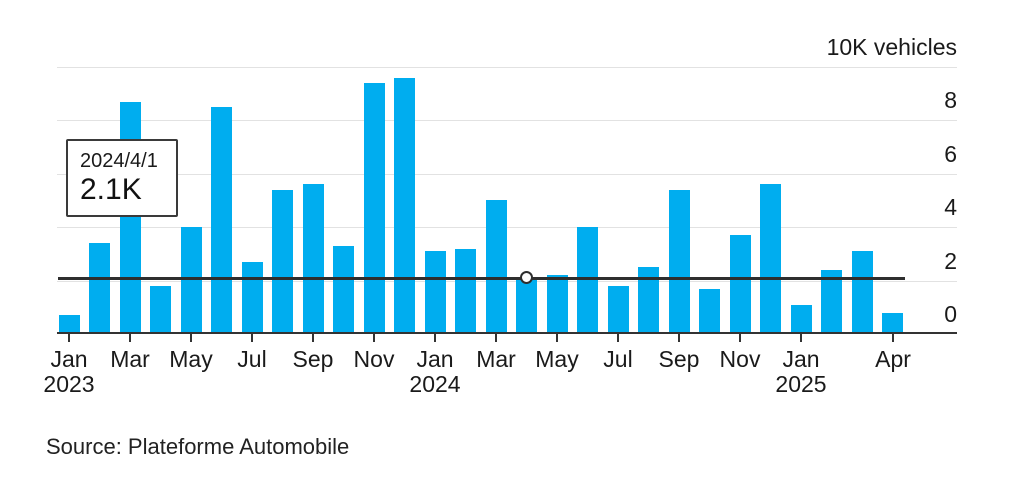 Image resolution: width=1024 pixels, height=483 pixels. Describe the element at coordinates (69, 324) in the screenshot. I see `bar-jan-2023` at that location.